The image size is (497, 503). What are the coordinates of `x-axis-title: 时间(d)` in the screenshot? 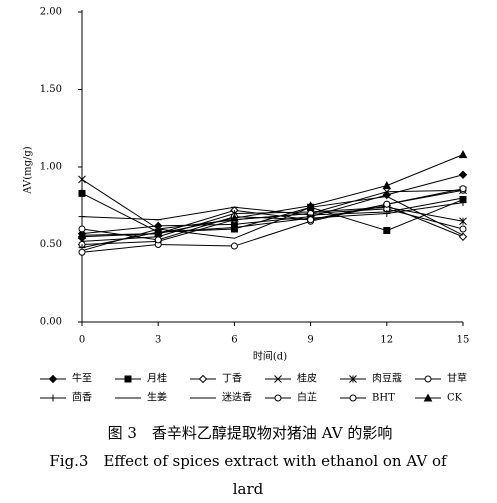 It's located at (270, 356).